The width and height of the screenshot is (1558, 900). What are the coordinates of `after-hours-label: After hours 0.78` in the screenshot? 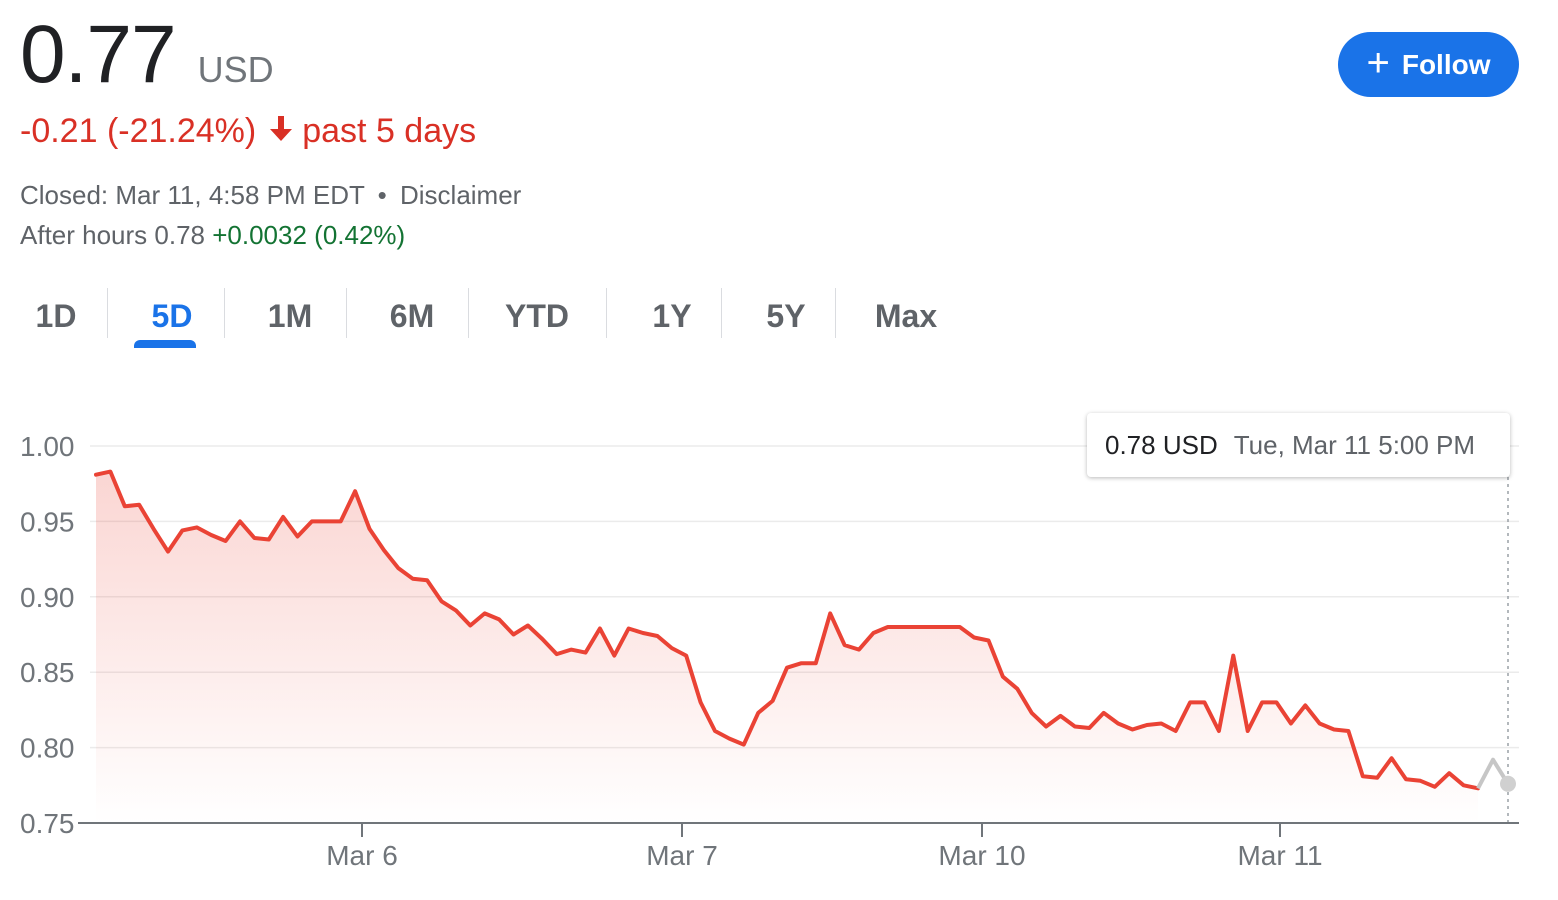 It's located at (112, 235).